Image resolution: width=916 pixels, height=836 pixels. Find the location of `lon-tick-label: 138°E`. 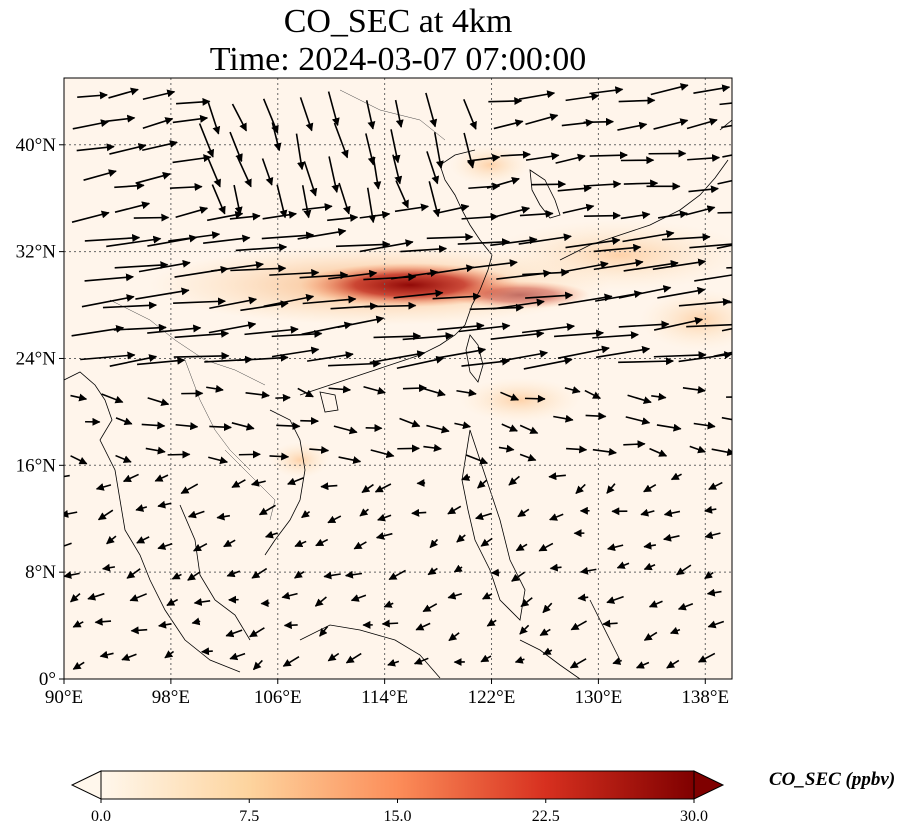

lon-tick-label: 138°E is located at coordinates (705, 697).